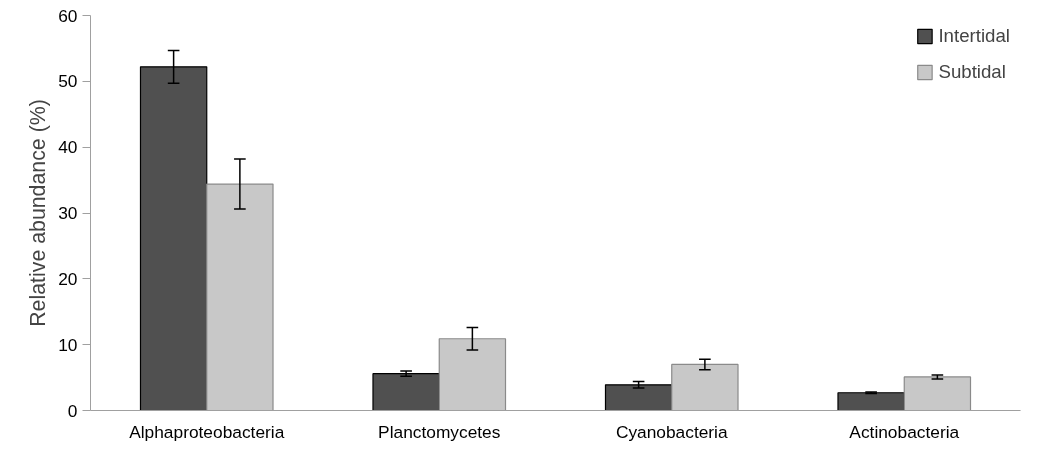  What do you see at coordinates (72, 410) in the screenshot?
I see `y-tick-label: 0` at bounding box center [72, 410].